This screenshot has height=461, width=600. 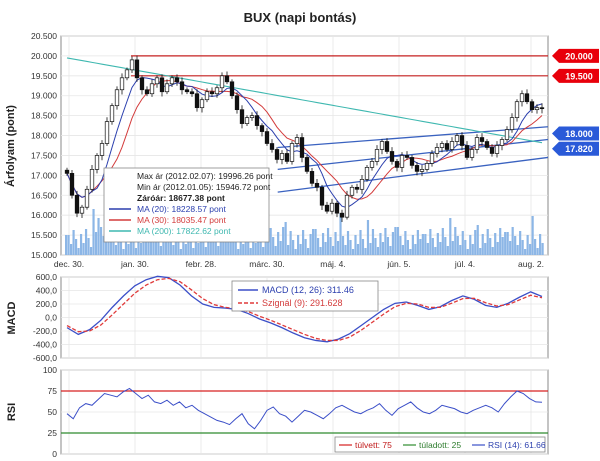 I want to click on price-legend-box, so click(x=186, y=205).